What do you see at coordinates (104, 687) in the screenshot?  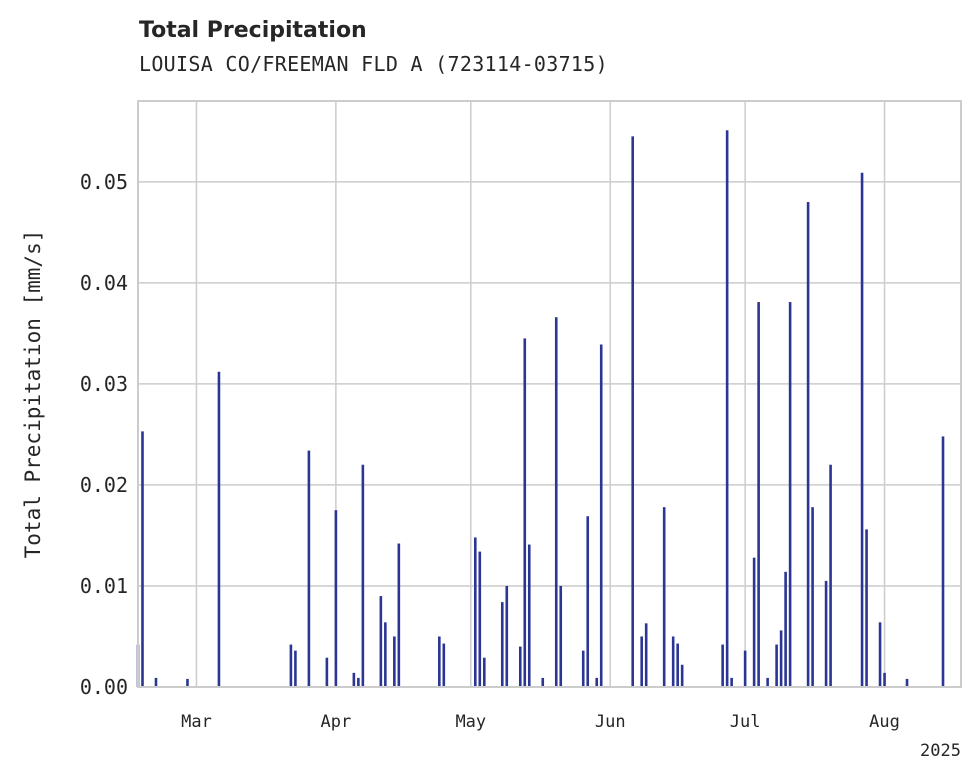 I see `y-tick-label: 0.00` at bounding box center [104, 687].